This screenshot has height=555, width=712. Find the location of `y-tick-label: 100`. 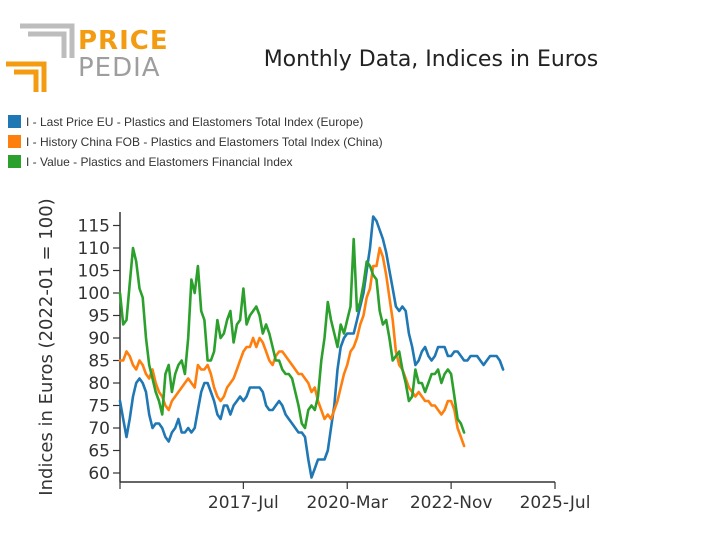

y-tick-label: 100 is located at coordinates (94, 294).